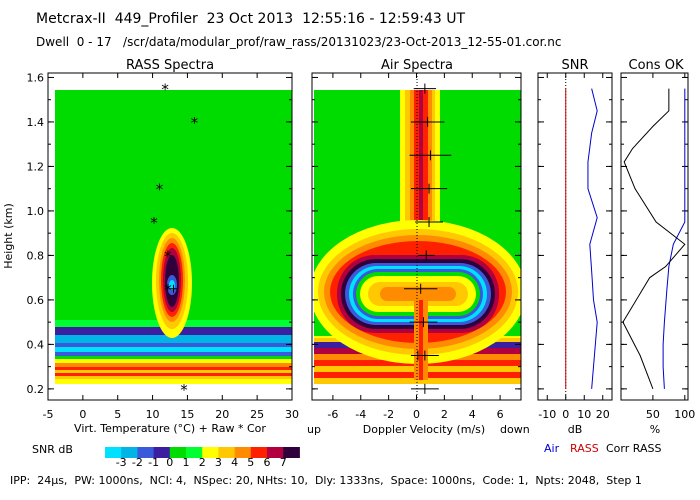  I want to click on x-tick-label: -6, so click(332, 414).